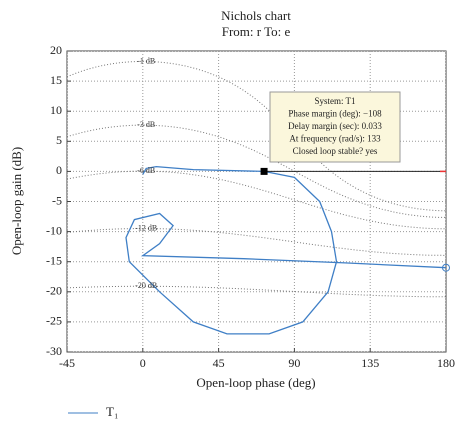 The image size is (474, 445). What do you see at coordinates (264, 171) in the screenshot?
I see `datatip-marker` at bounding box center [264, 171].